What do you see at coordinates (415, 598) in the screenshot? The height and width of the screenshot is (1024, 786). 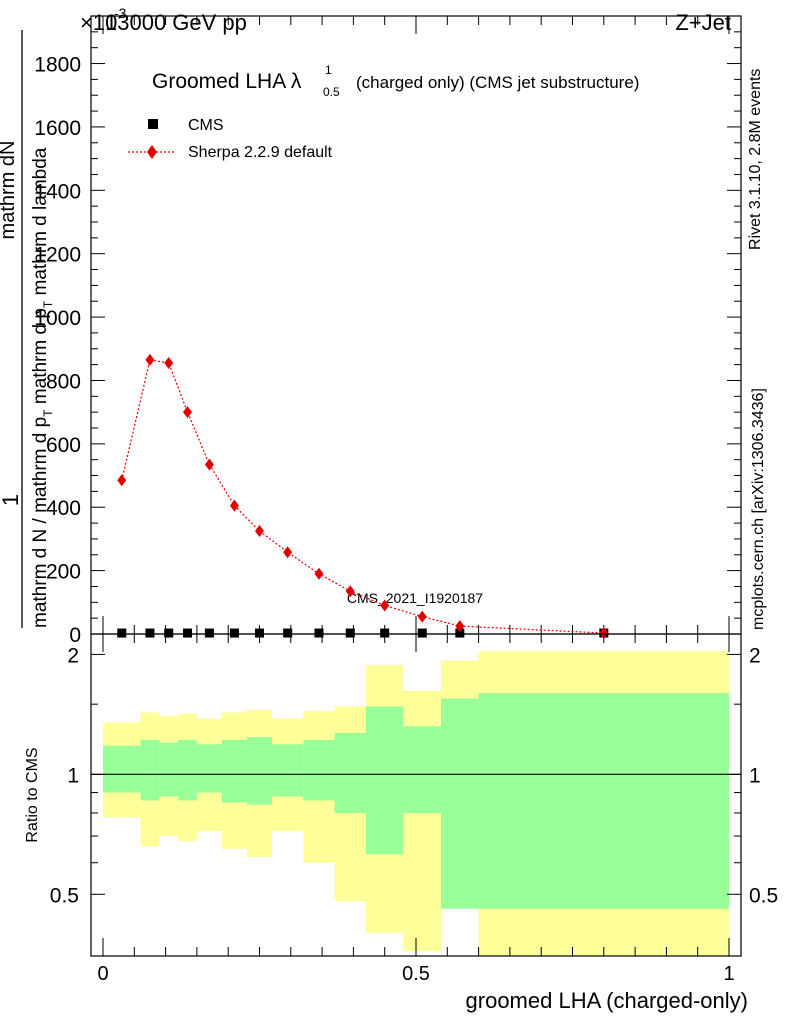 I see `analysis-watermark: CMS_2021_I1920187` at bounding box center [415, 598].